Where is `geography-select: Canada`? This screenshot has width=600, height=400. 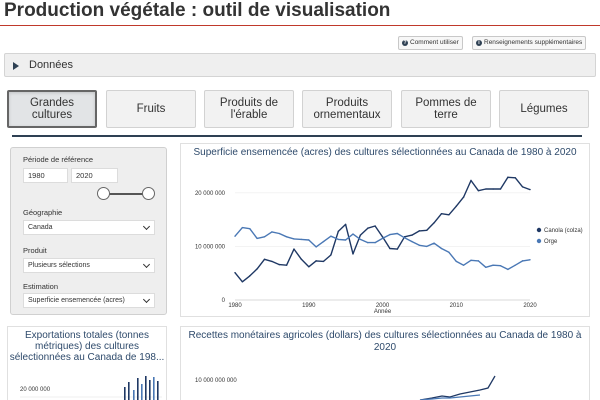 geography-select: Canada is located at coordinates (89, 227).